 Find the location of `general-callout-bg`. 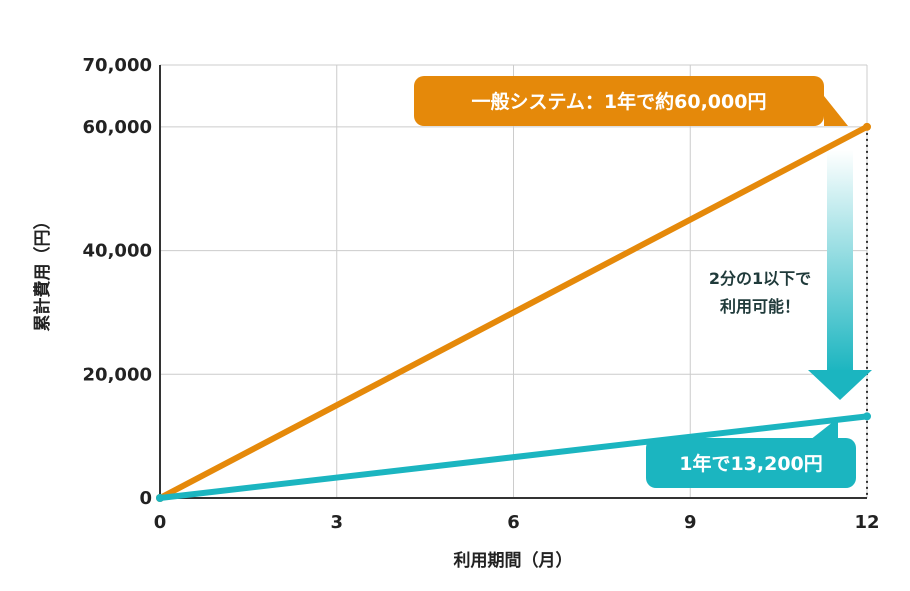

general-callout-bg is located at coordinates (619, 101).